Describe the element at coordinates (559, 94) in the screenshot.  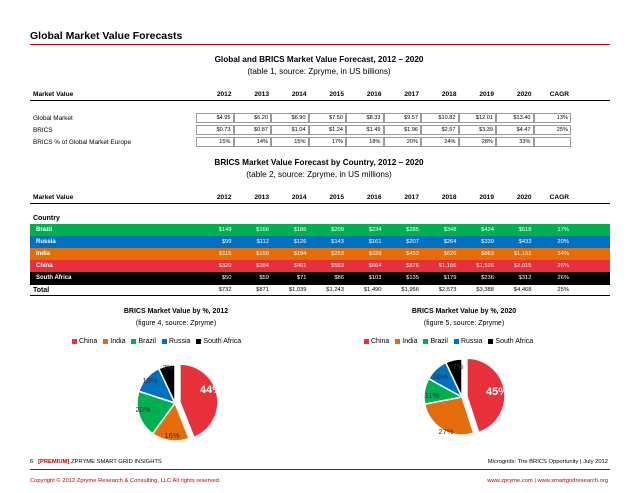
I see `table-cell: CAGR` at that location.